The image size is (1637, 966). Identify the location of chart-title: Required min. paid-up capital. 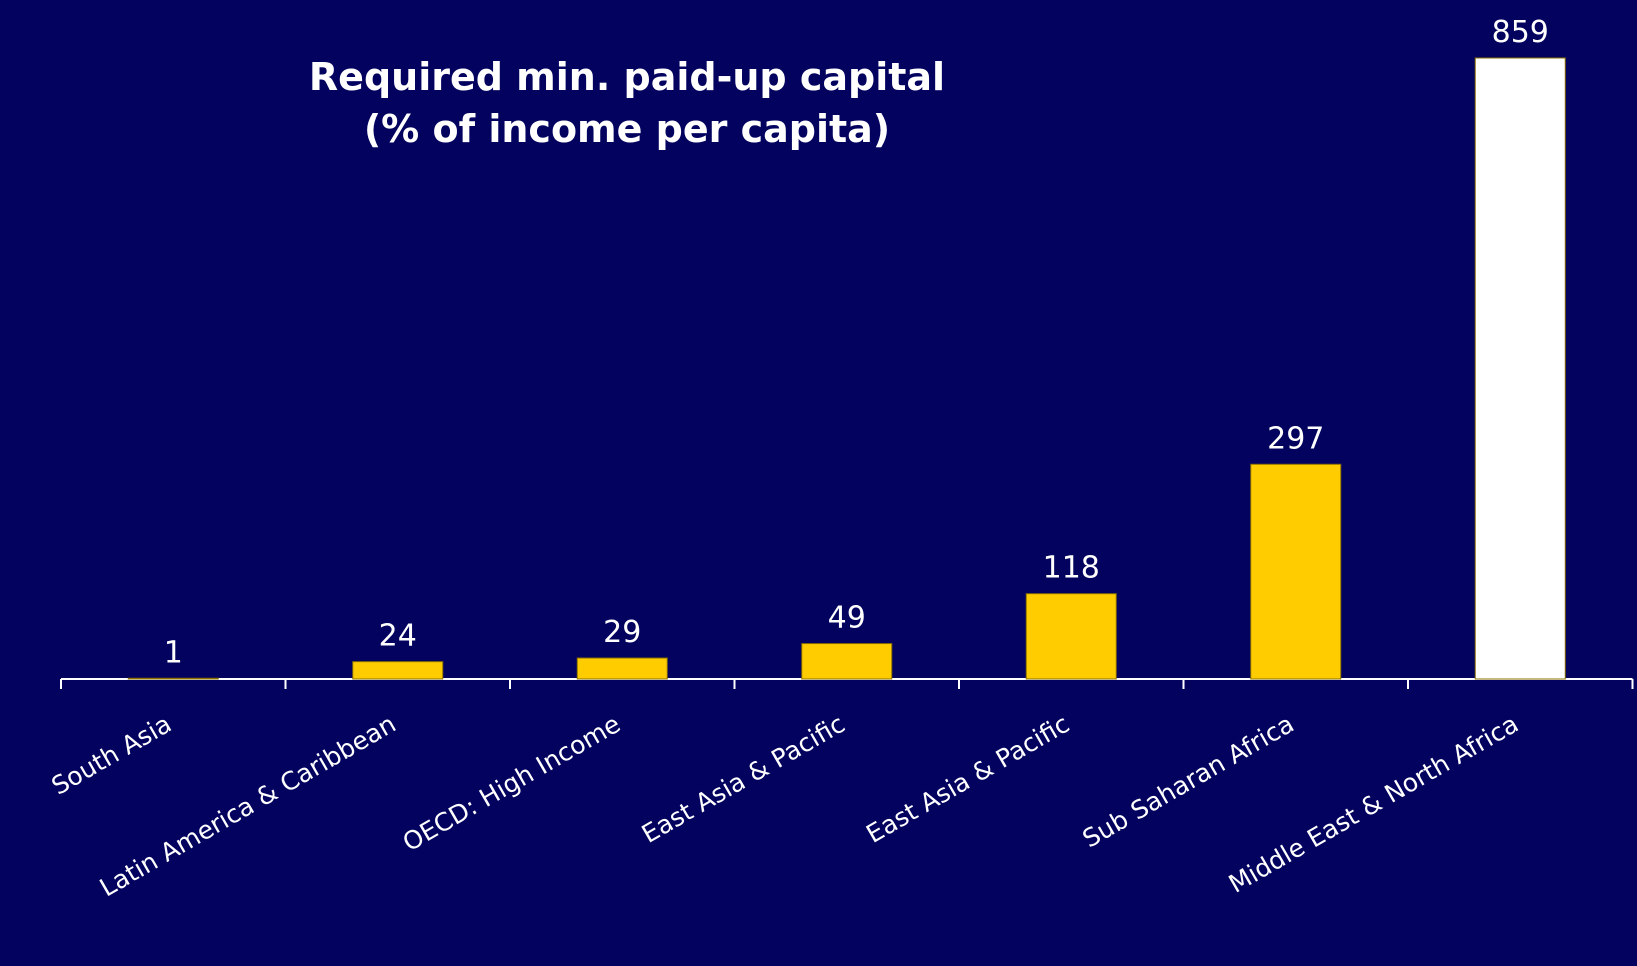
(627, 77).